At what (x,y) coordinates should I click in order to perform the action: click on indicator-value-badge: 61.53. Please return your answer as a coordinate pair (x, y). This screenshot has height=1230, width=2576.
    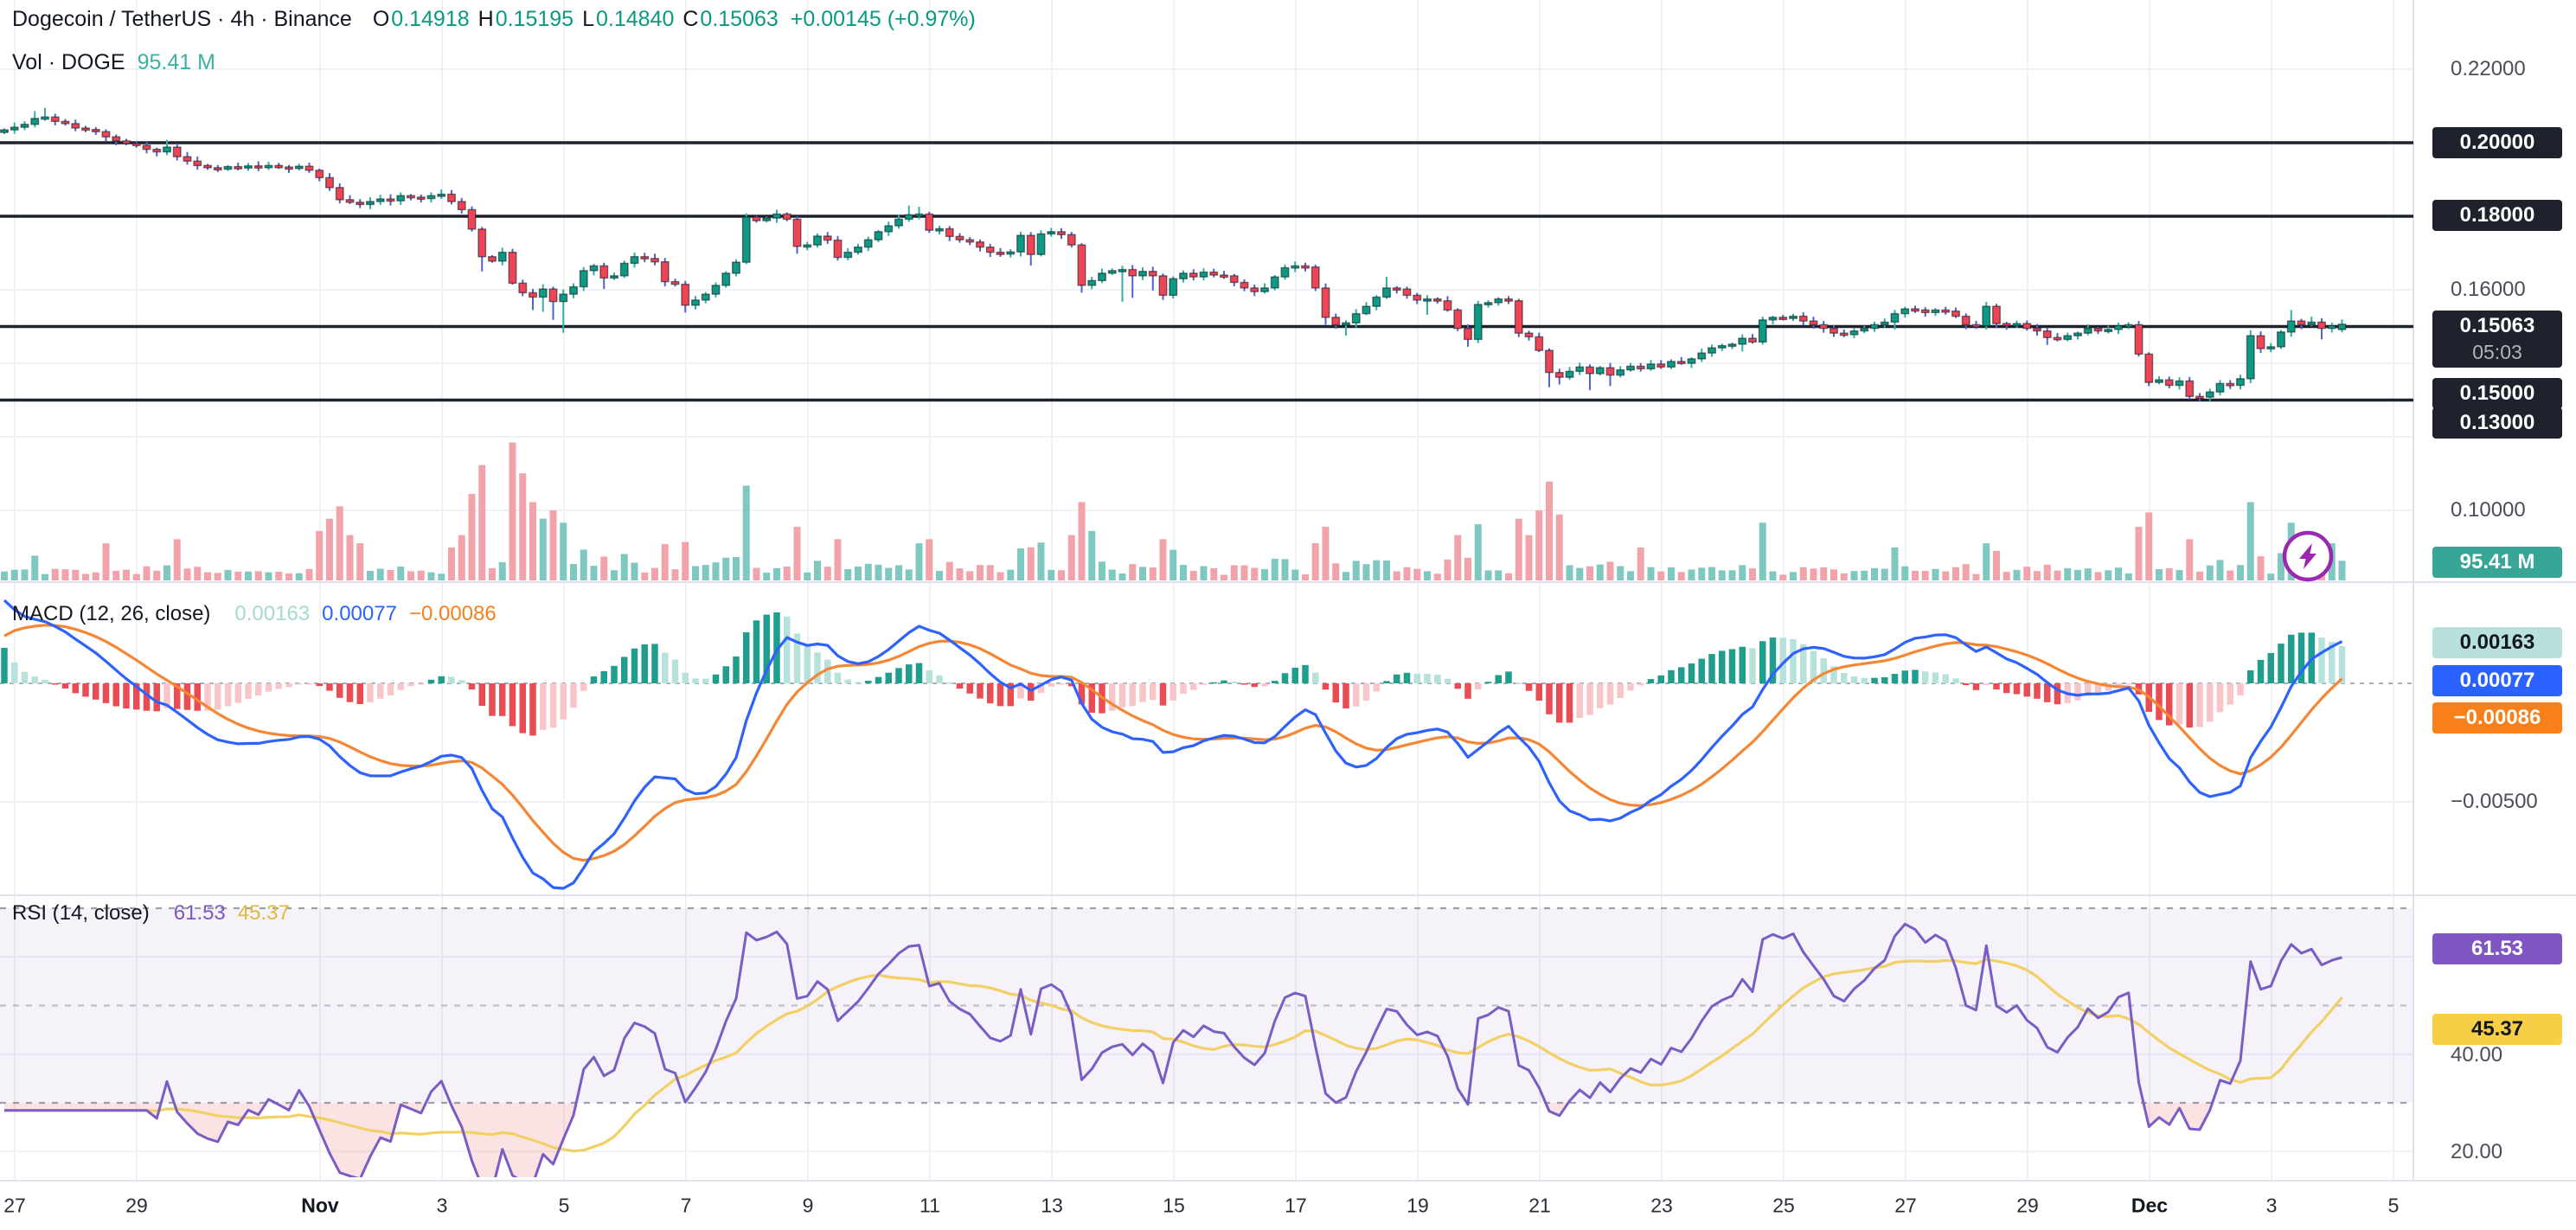
    Looking at the image, I should click on (2497, 948).